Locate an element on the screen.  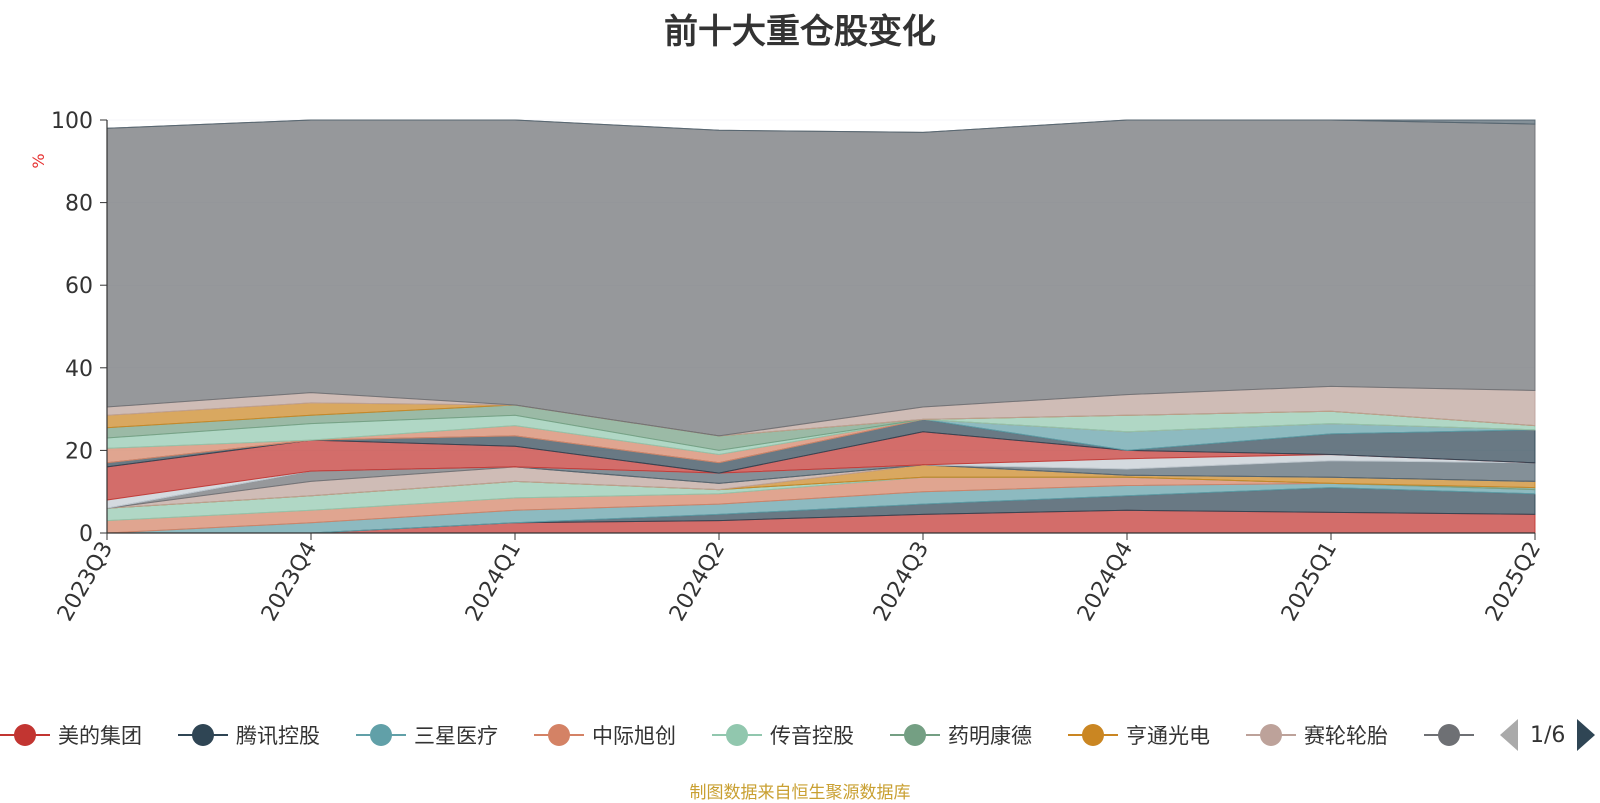
legend-item: 赛轮轮胎 is located at coordinates (1317, 735).